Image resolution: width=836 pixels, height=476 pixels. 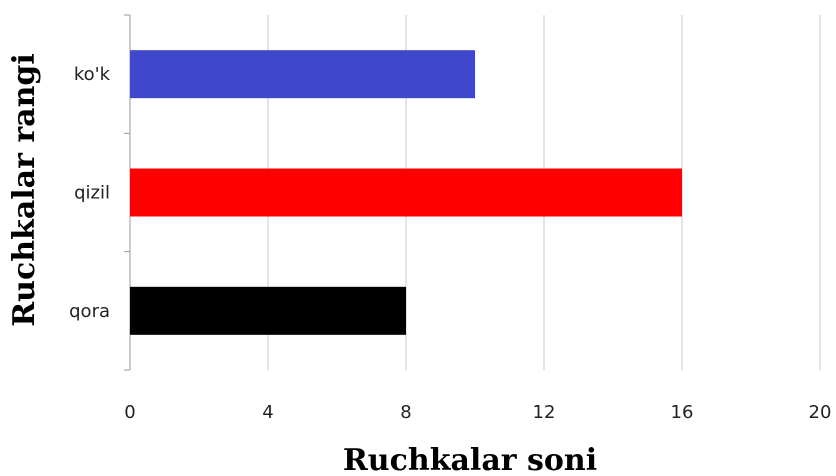 I want to click on x-tick-label-4: 4, so click(x=267, y=412).